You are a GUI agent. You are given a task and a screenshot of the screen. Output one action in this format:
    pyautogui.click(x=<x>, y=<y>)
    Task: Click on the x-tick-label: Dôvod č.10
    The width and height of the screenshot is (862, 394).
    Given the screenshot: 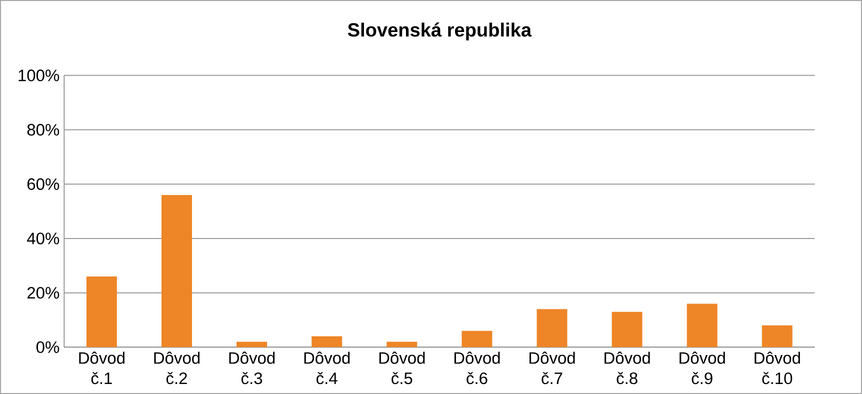 What is the action you would take?
    pyautogui.click(x=777, y=368)
    